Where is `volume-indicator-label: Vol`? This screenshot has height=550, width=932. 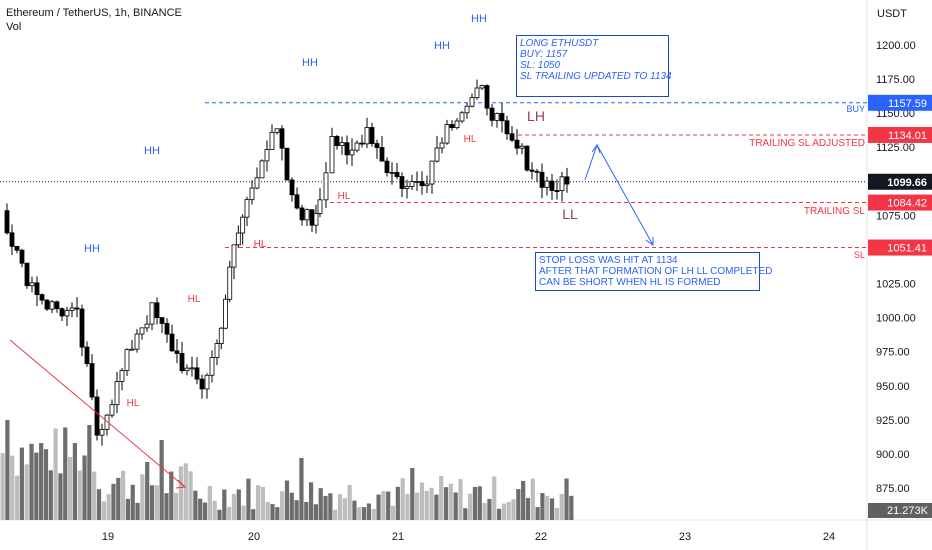 volume-indicator-label: Vol is located at coordinates (14, 27).